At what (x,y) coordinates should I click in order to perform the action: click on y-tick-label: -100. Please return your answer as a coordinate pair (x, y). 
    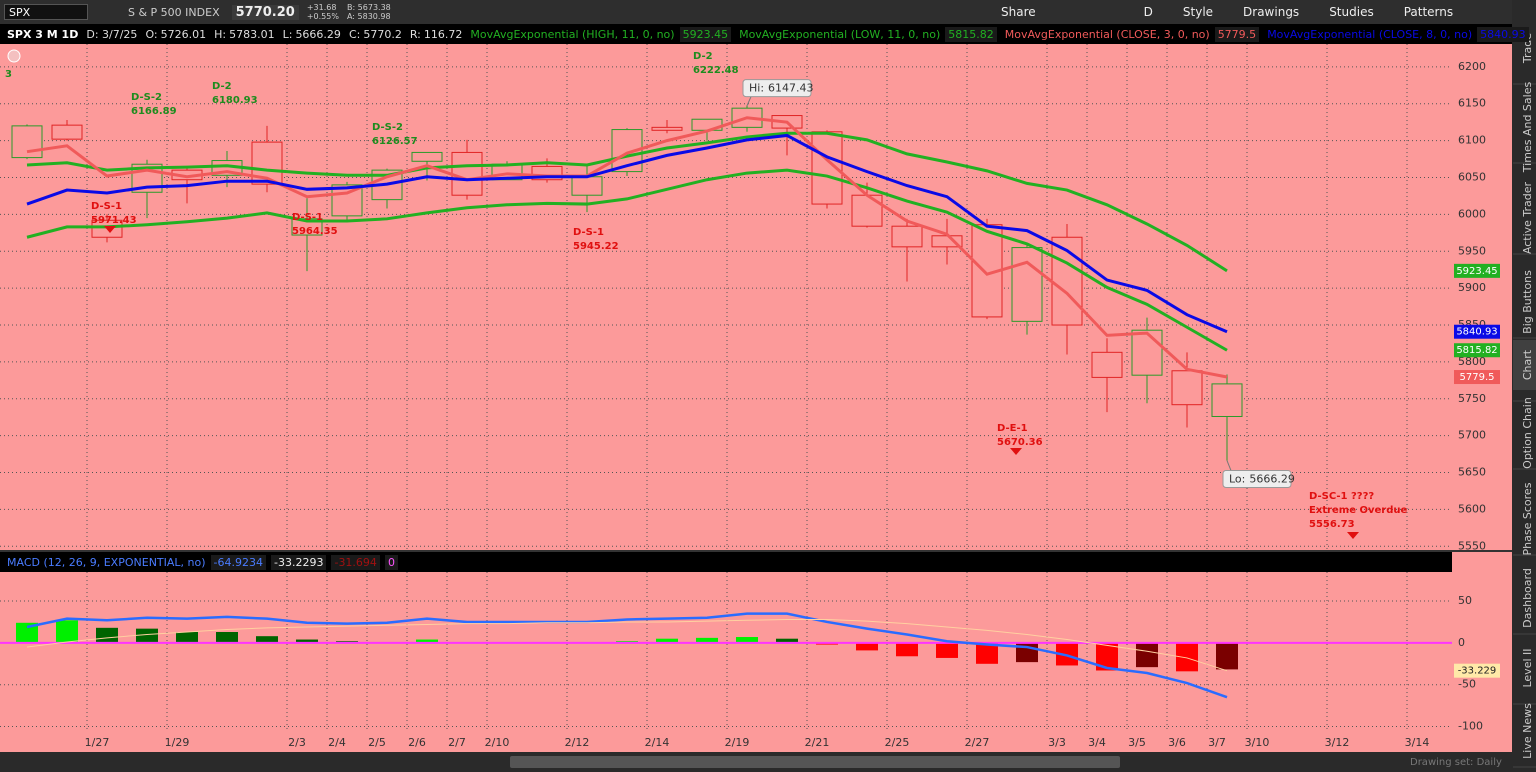
    Looking at the image, I should click on (1470, 726).